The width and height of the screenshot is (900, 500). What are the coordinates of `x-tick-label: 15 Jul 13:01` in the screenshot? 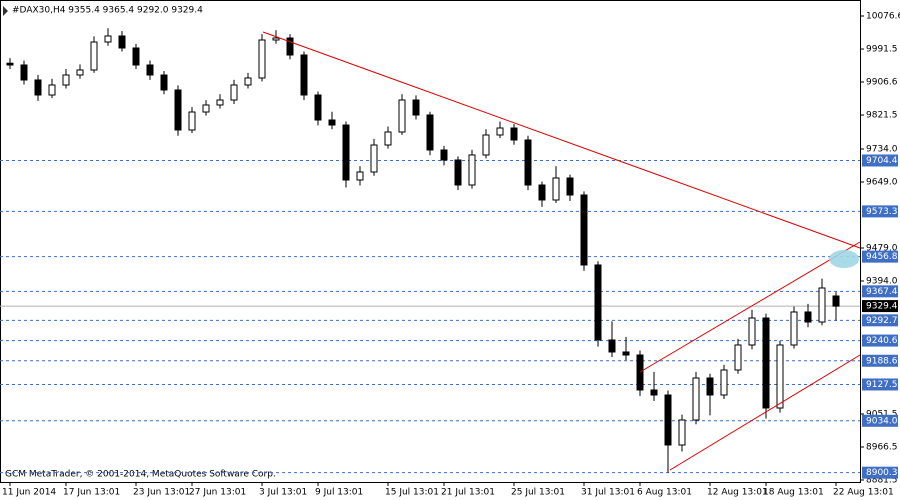 It's located at (412, 493).